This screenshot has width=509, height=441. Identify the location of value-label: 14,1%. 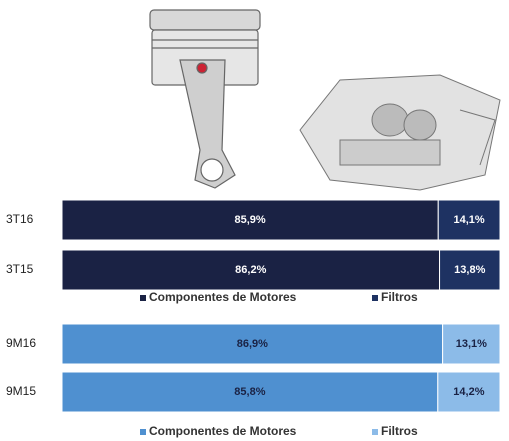
(469, 220).